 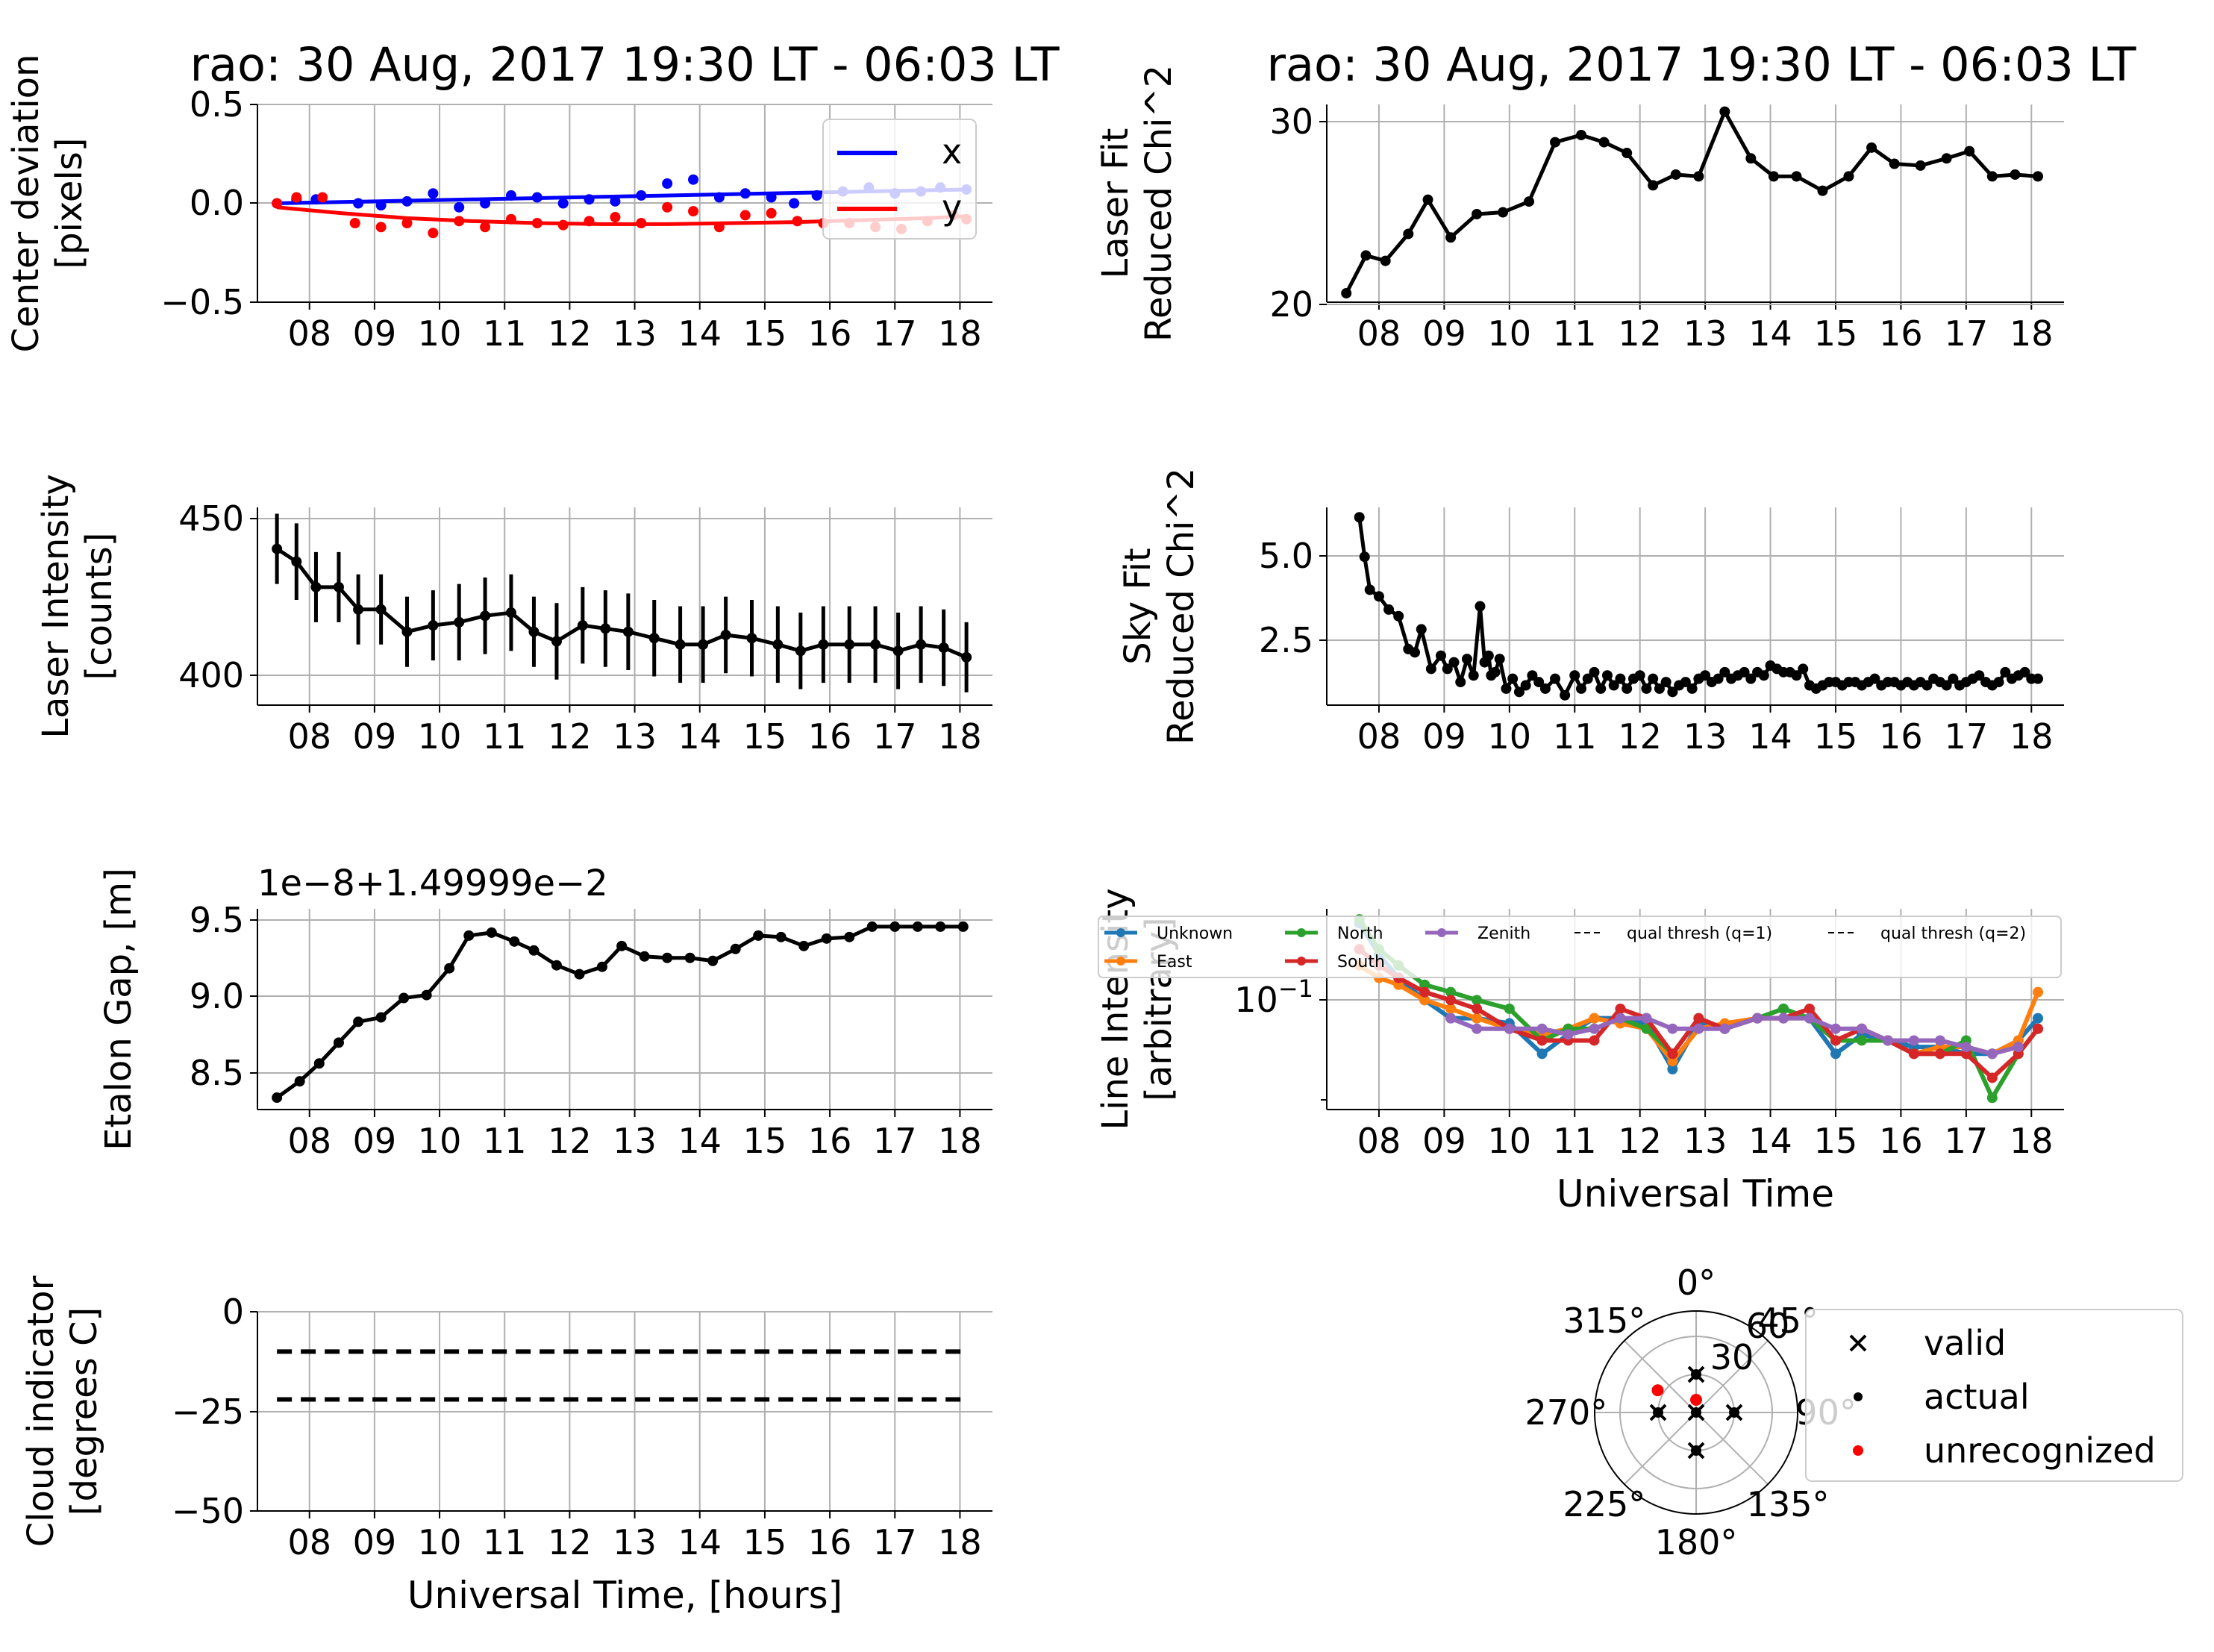 What do you see at coordinates (1858, 1450) in the screenshot?
I see `legend-marker-unrecognized` at bounding box center [1858, 1450].